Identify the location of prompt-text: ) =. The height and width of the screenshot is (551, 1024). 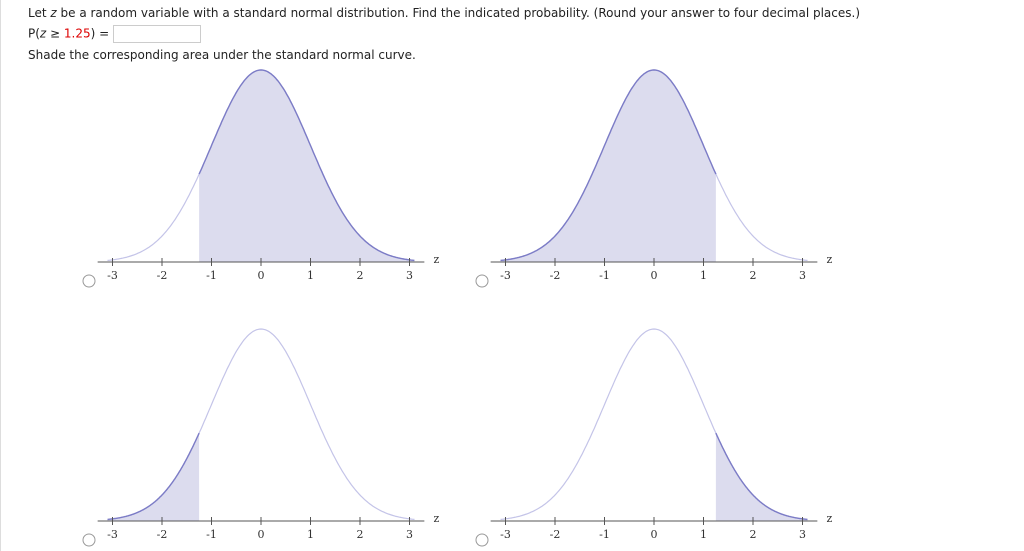
(100, 33).